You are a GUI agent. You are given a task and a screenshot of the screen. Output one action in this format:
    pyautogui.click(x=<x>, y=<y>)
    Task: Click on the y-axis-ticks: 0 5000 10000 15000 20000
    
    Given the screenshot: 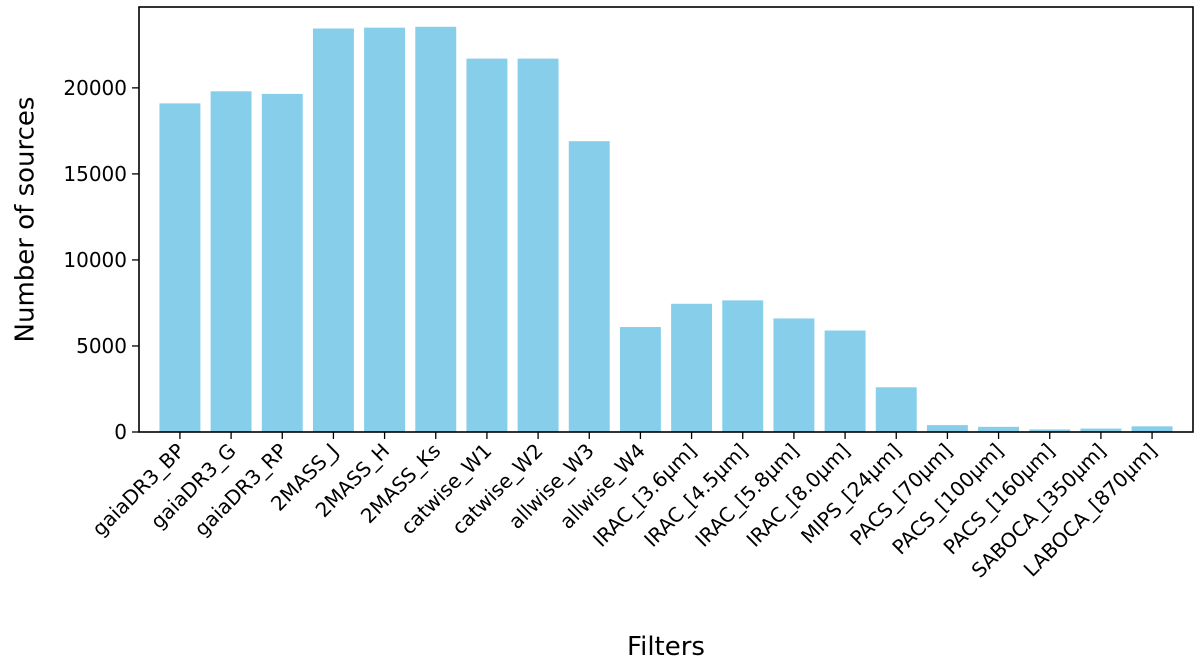 What is the action you would take?
    pyautogui.click(x=101, y=260)
    